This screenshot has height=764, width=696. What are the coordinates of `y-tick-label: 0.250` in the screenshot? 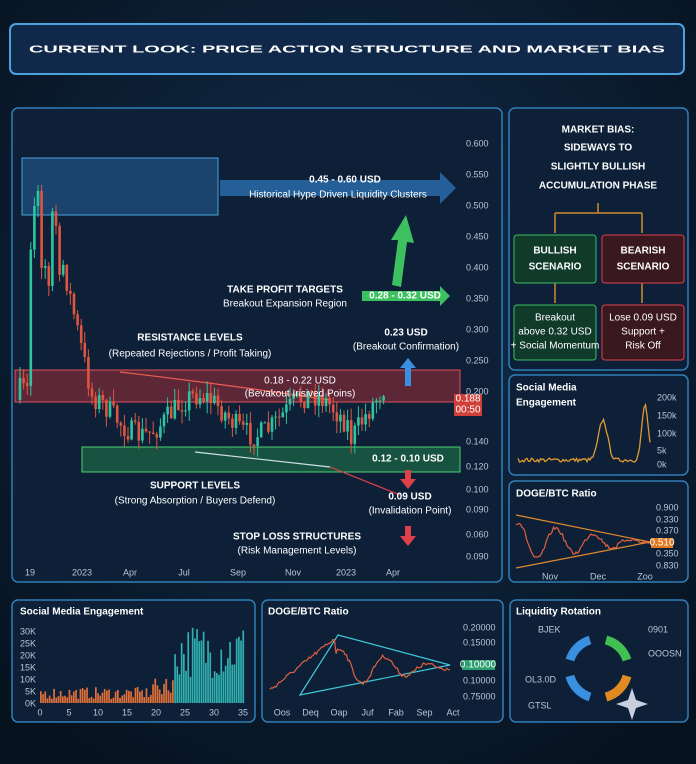 It's located at (477, 360).